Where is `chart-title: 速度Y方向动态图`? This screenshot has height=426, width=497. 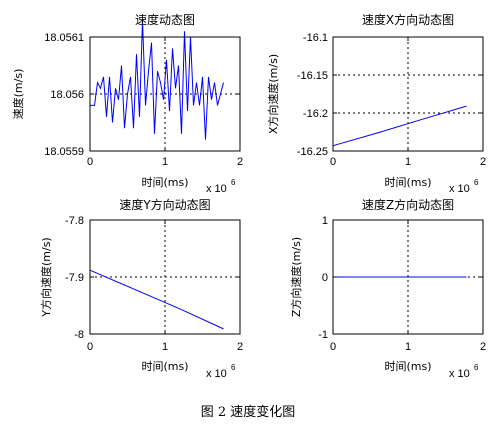 chart-title: 速度Y方向动态图 is located at coordinates (164, 204).